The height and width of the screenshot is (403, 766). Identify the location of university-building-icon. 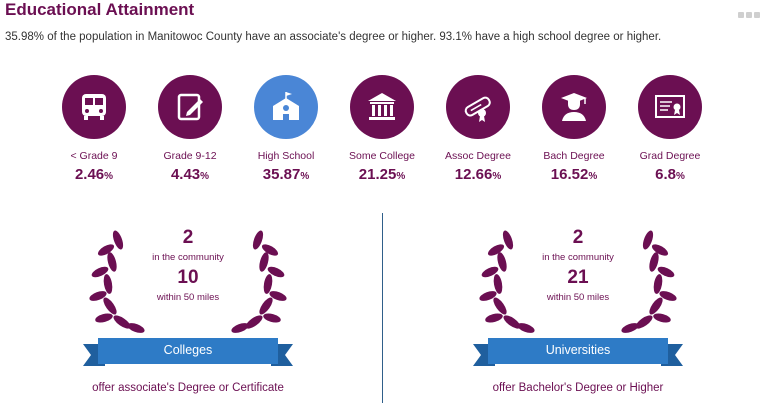
(382, 106).